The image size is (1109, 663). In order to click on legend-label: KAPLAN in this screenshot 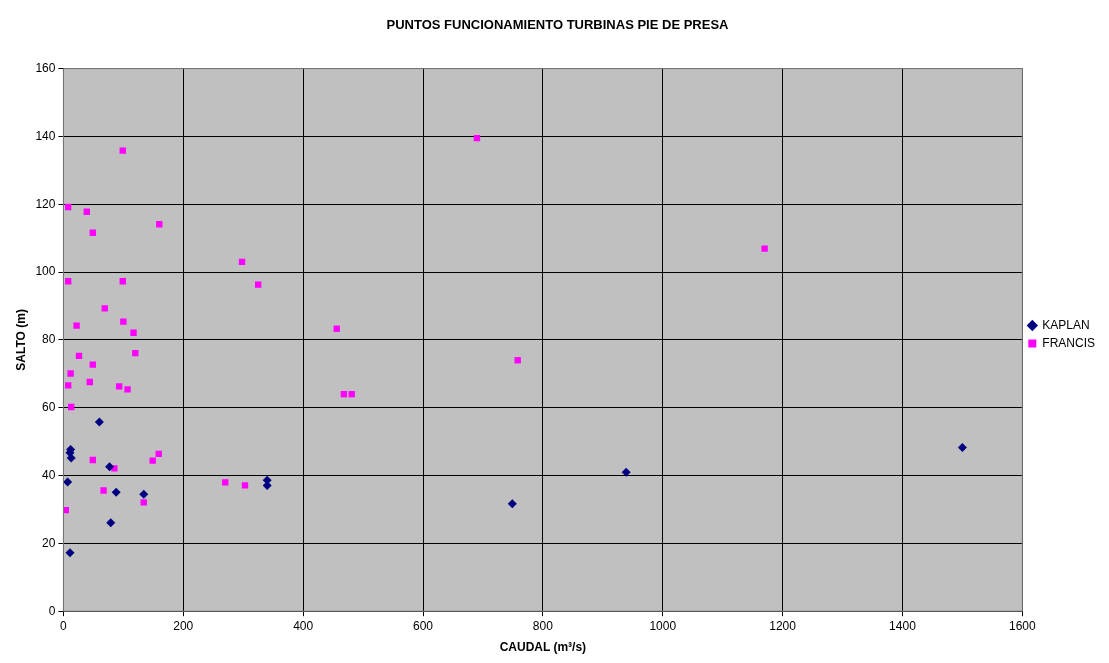, I will do `click(1066, 324)`.